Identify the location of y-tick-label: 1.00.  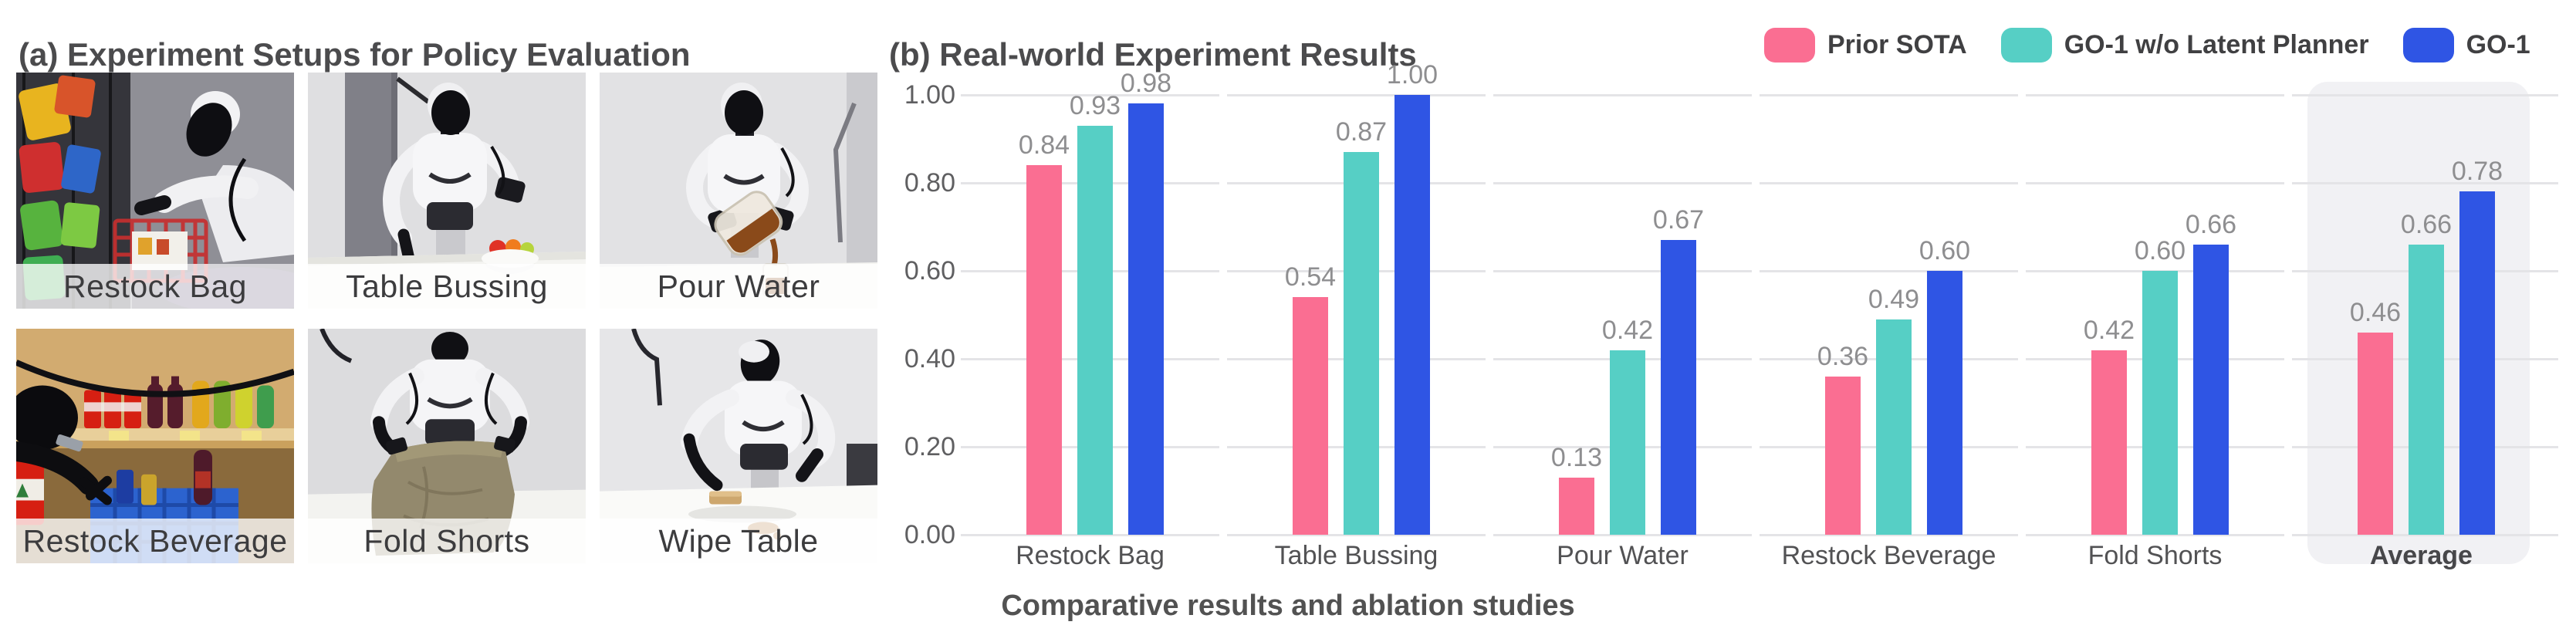
(929, 95).